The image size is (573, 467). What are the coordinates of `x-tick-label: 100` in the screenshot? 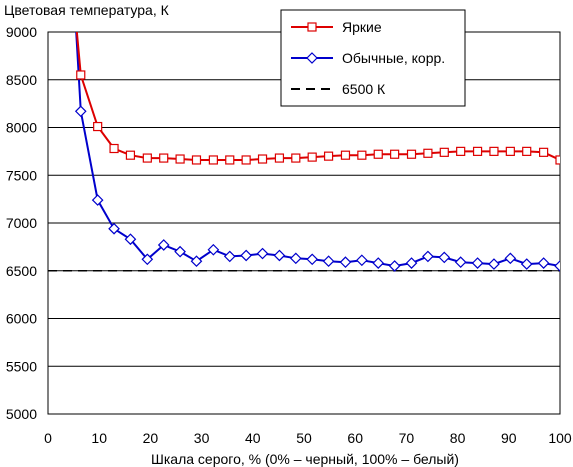 It's located at (560, 438).